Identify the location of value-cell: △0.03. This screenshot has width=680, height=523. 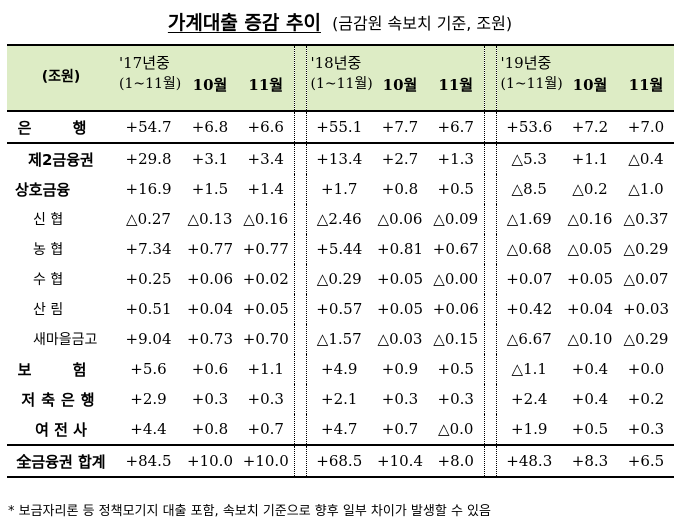
(400, 339).